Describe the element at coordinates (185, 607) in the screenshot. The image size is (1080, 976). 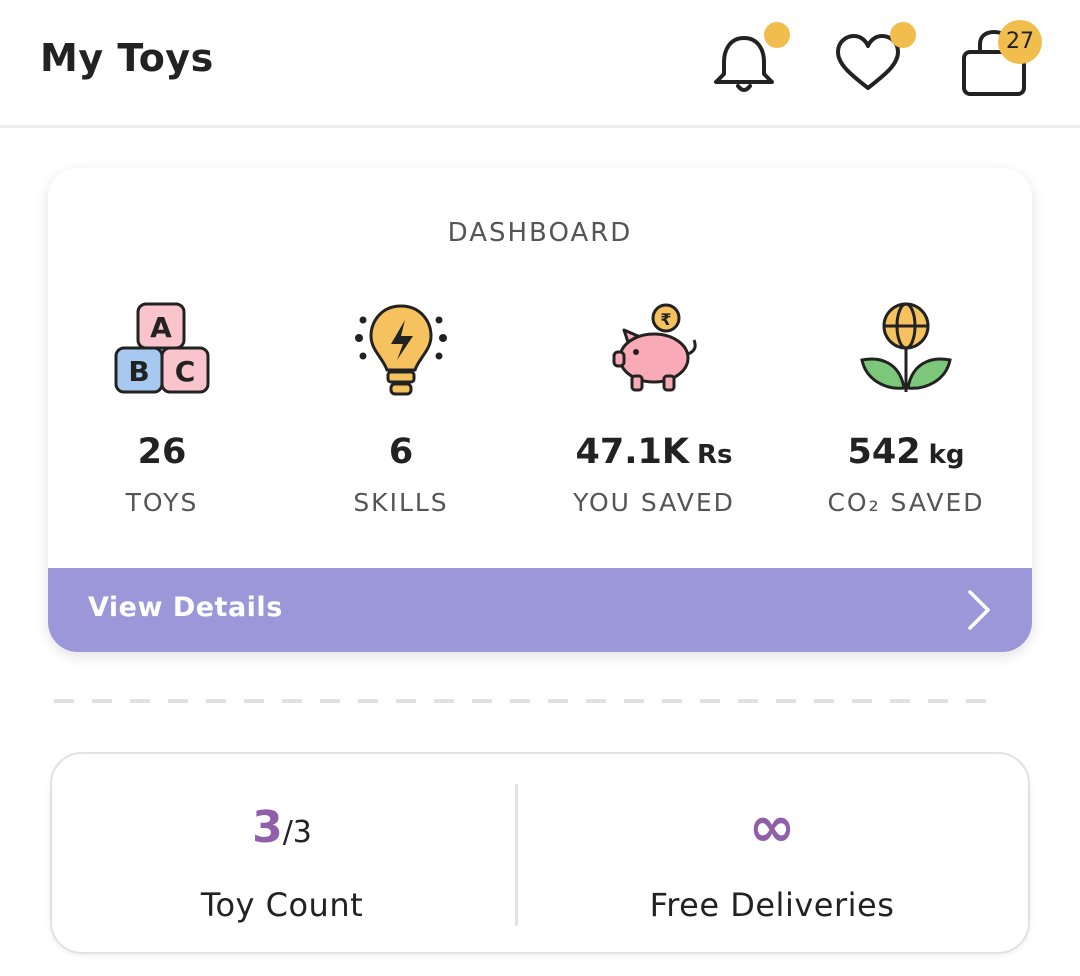
I see `view-details-label: View Details` at that location.